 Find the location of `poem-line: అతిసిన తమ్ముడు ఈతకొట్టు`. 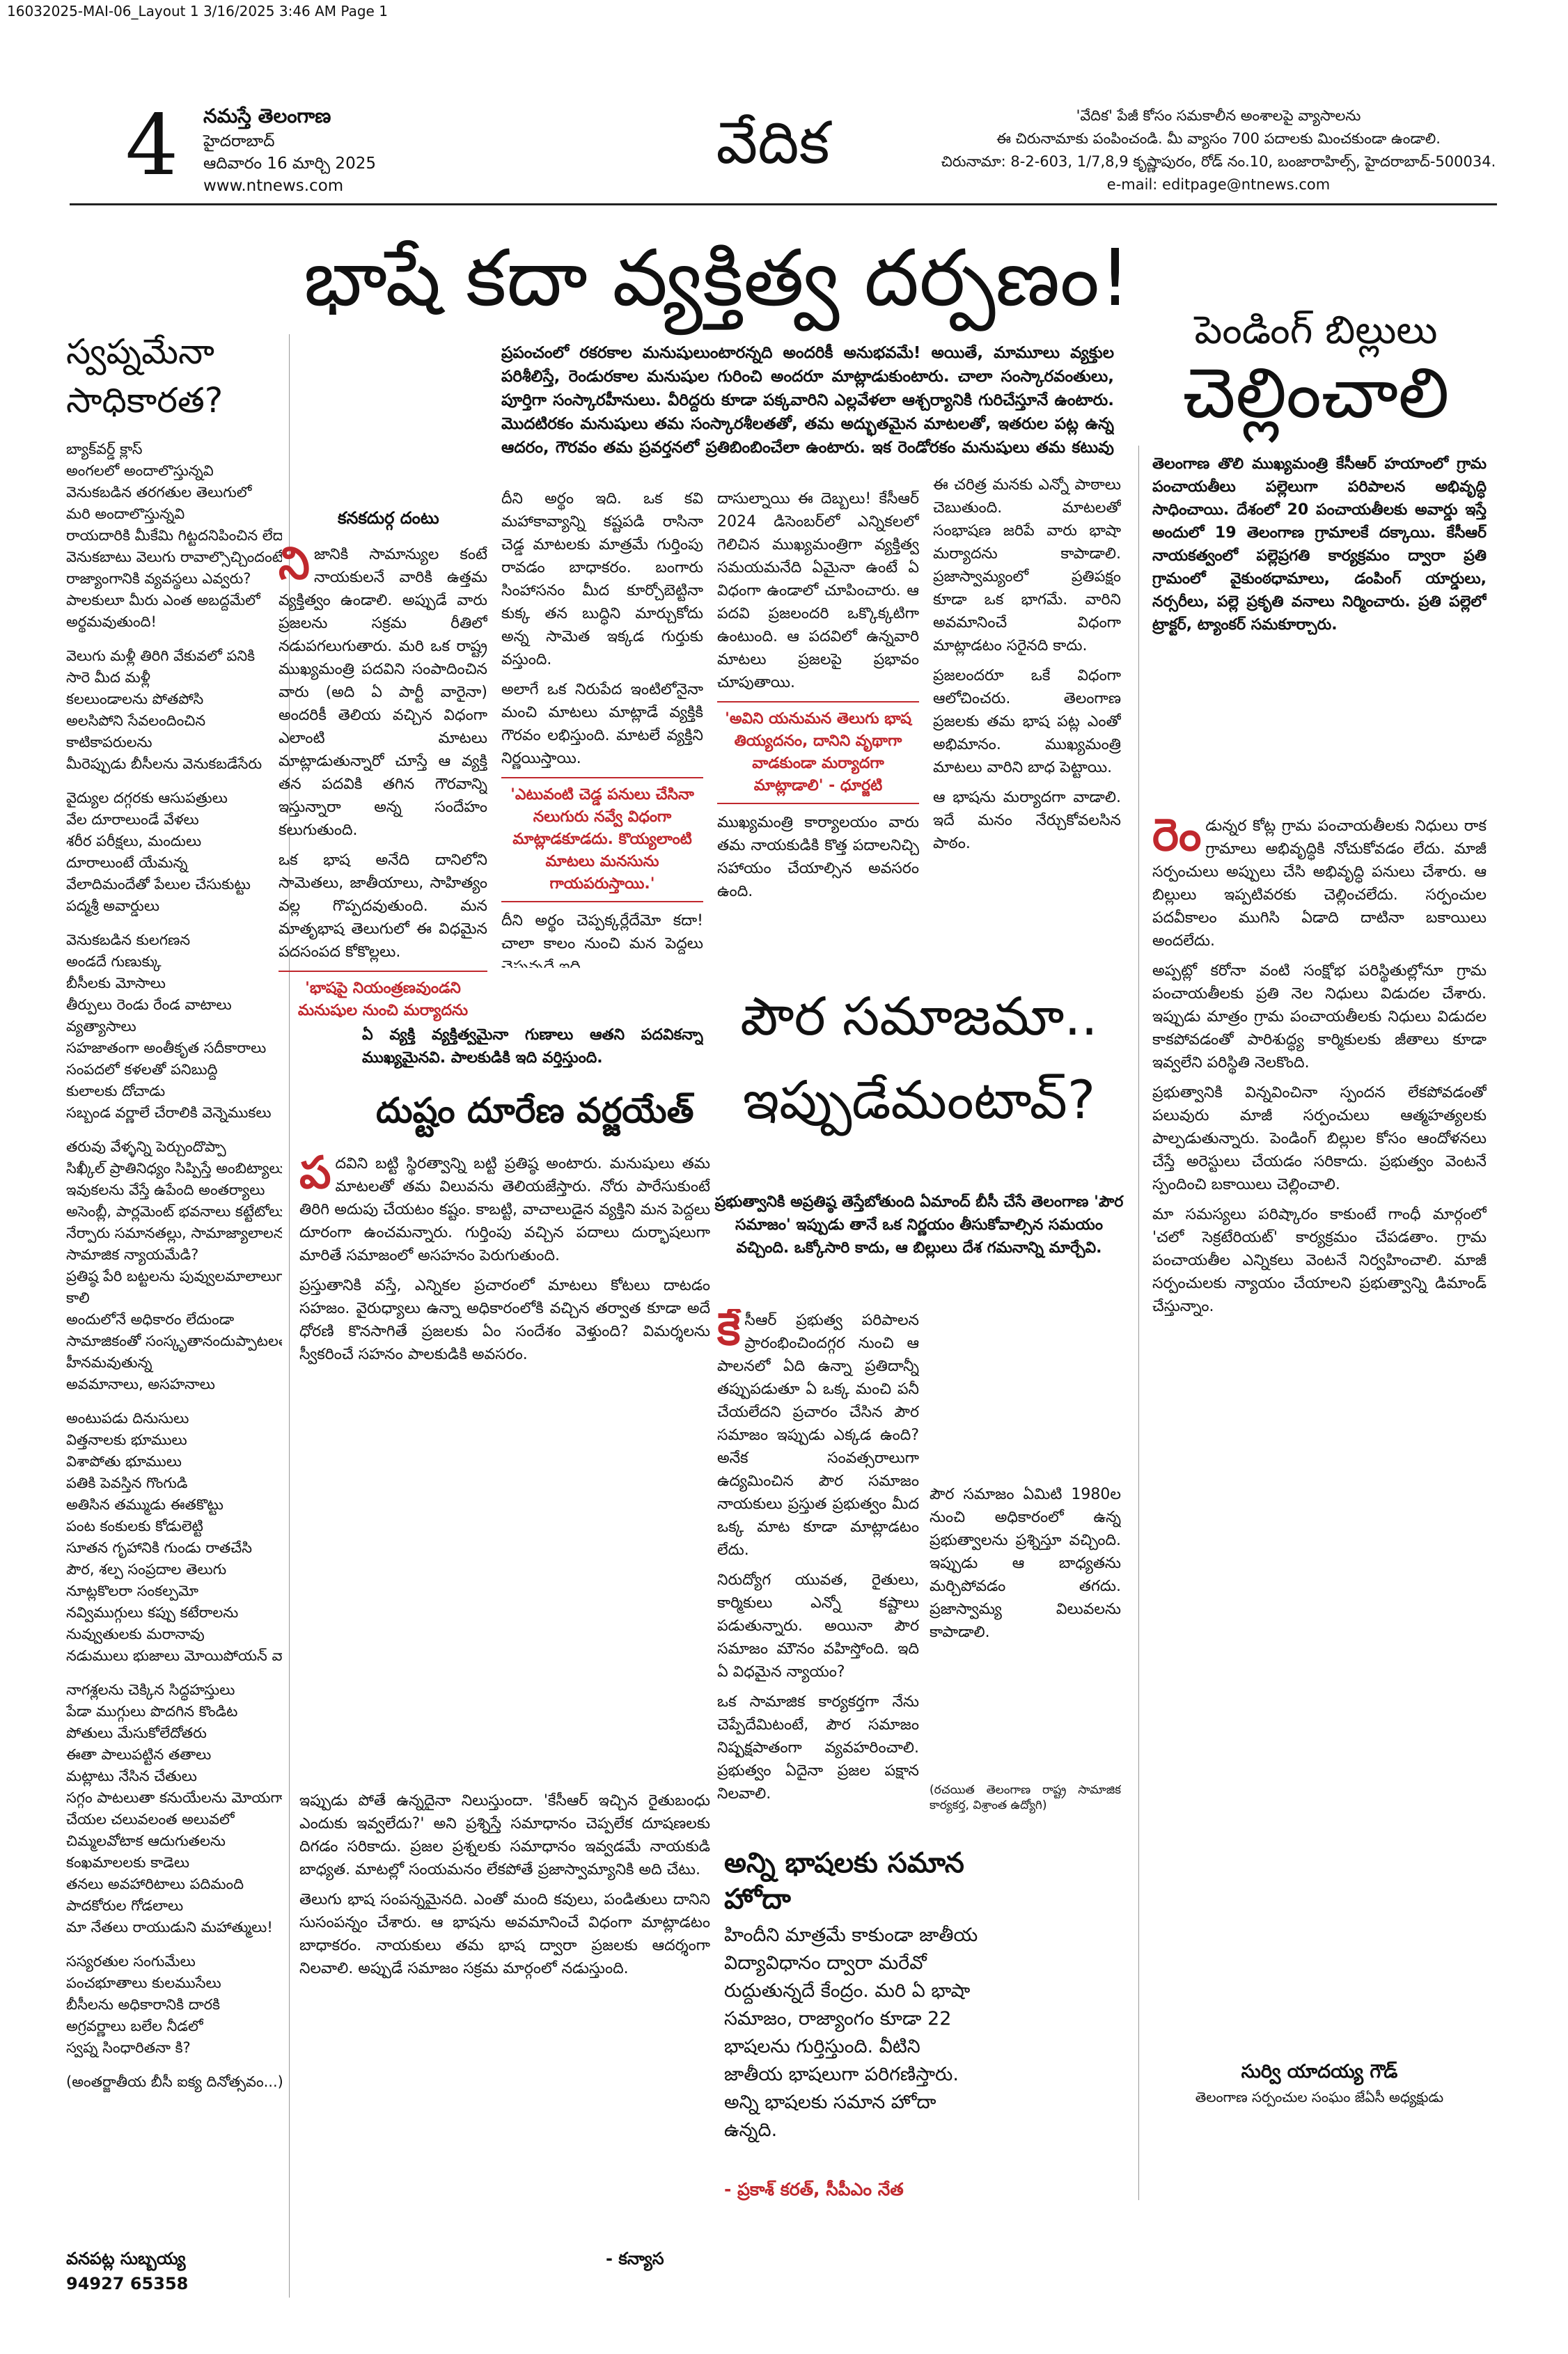

poem-line: అతిసిన తమ్ముడు ఈతకొట్టు is located at coordinates (145, 1504).